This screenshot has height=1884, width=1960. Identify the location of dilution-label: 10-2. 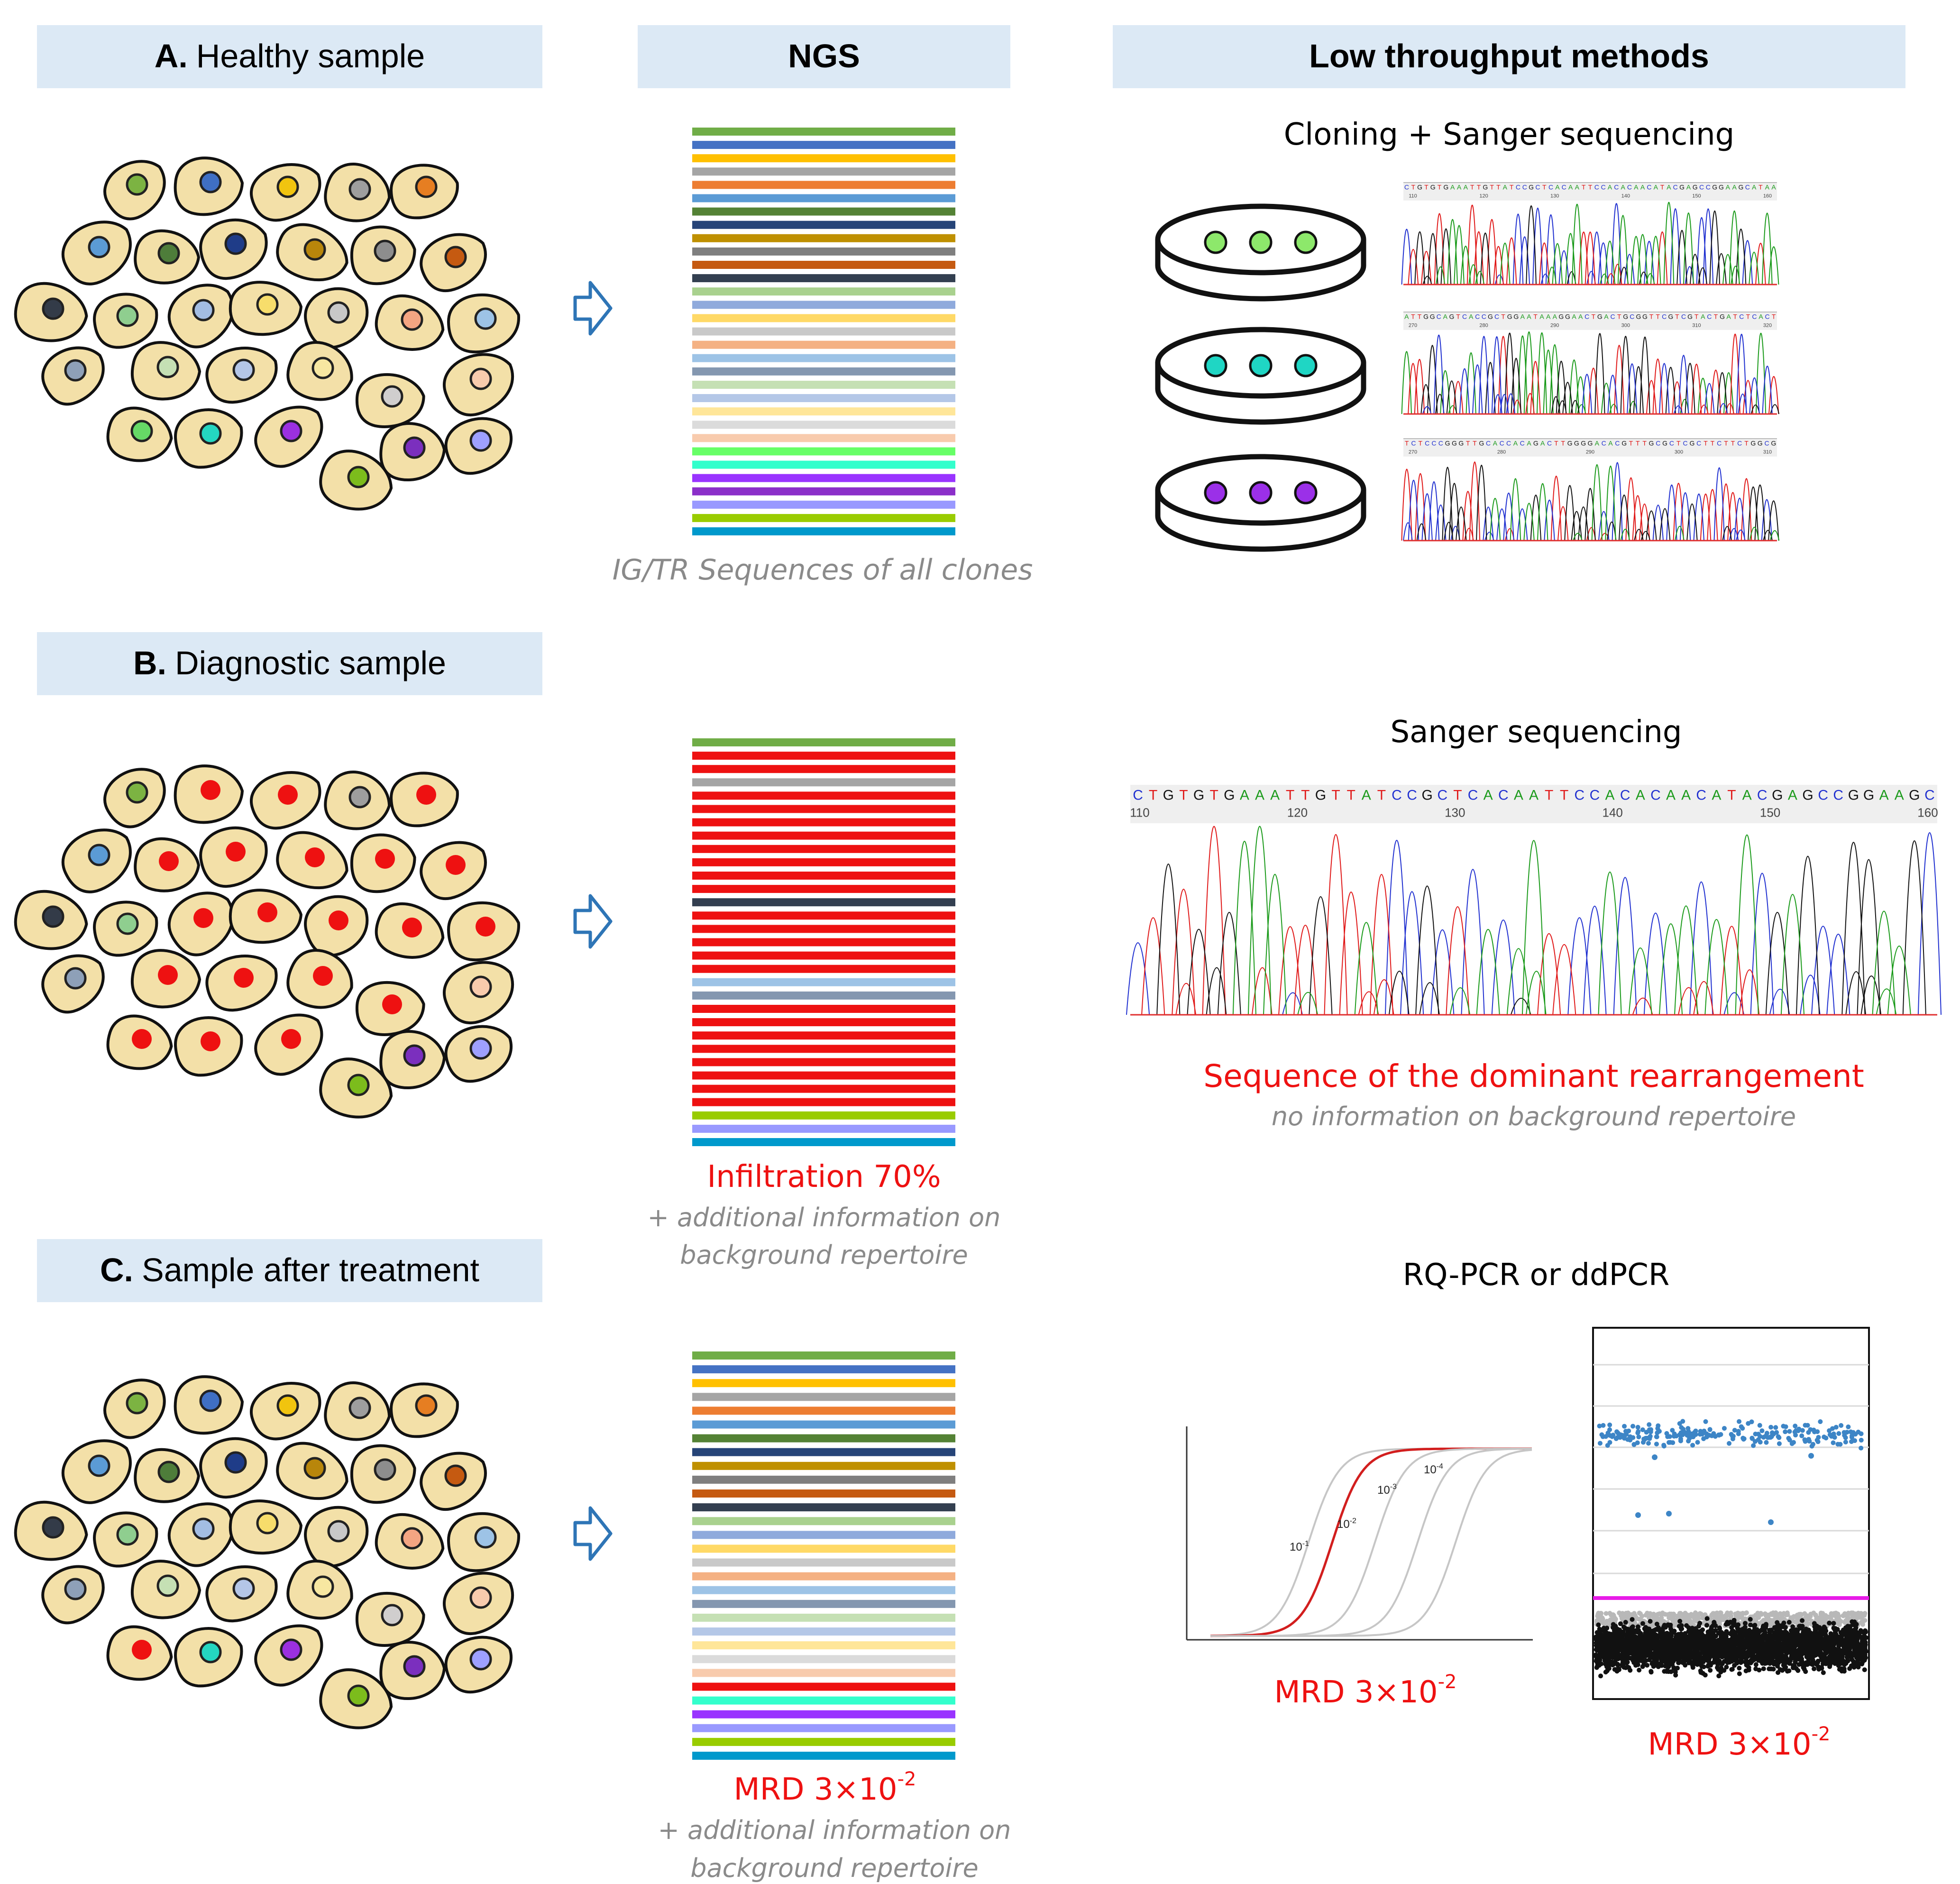
(1346, 1524).